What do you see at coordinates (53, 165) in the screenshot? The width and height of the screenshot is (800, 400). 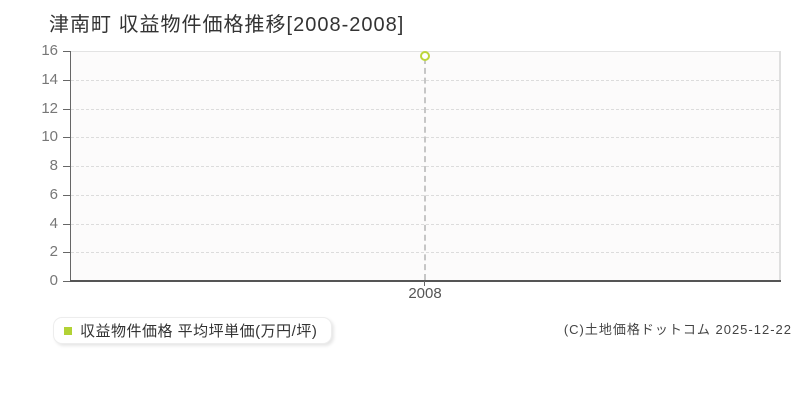 I see `y-tick-label: 8` at bounding box center [53, 165].